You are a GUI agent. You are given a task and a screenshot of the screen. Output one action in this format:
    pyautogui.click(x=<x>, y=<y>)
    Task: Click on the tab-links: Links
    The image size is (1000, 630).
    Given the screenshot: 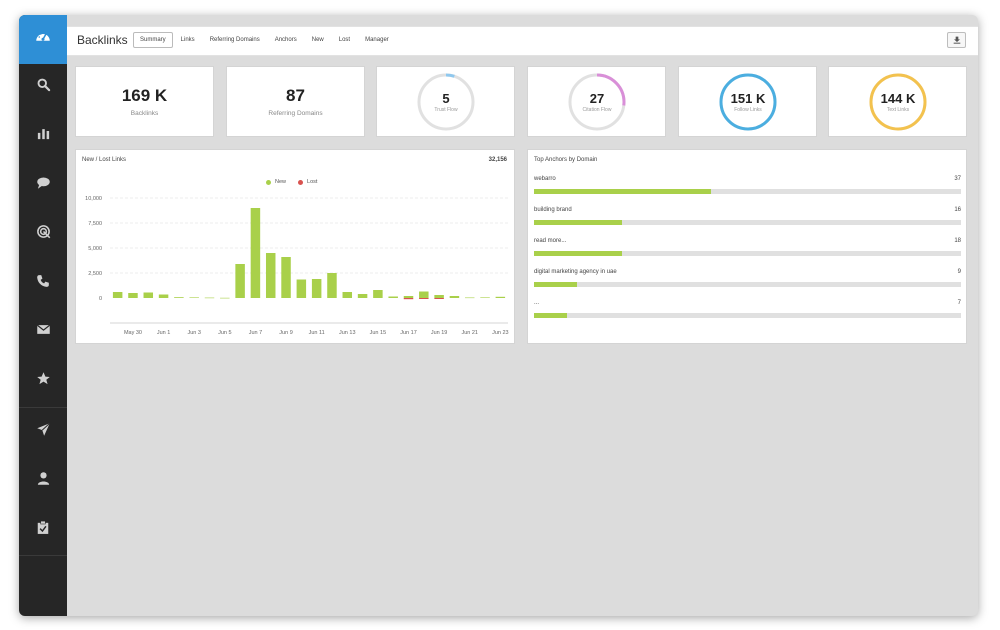 What is the action you would take?
    pyautogui.click(x=187, y=40)
    